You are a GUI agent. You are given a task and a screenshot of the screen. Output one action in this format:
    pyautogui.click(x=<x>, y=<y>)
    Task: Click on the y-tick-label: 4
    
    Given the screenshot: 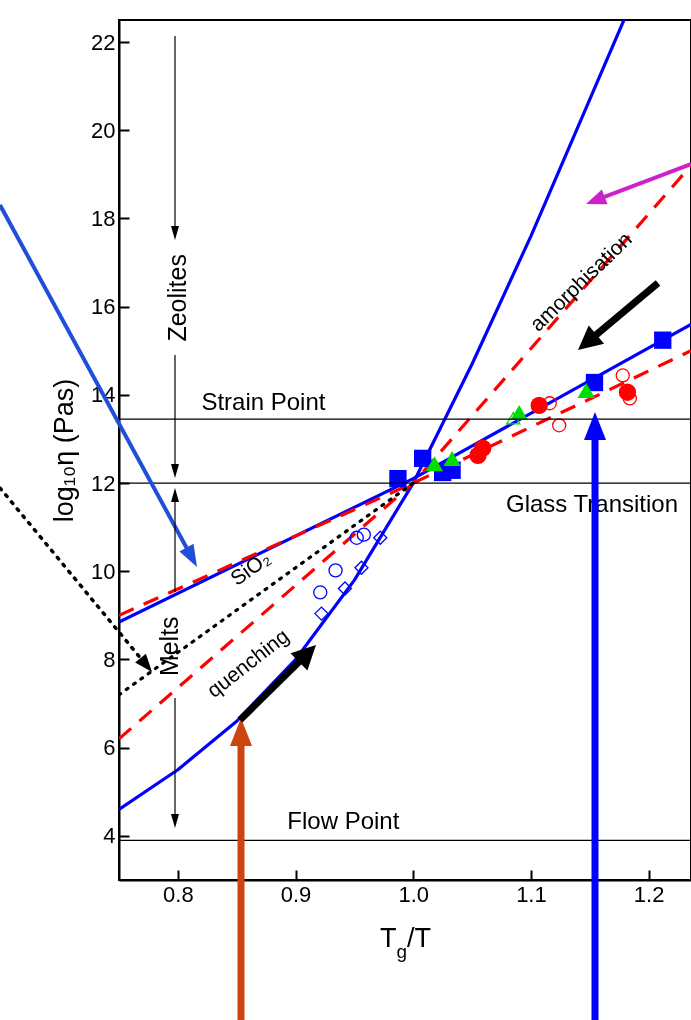 What is the action you would take?
    pyautogui.click(x=109, y=836)
    